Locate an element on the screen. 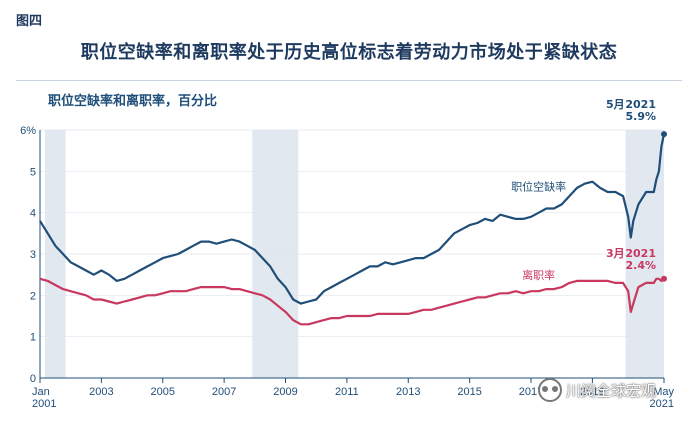  x-tick-label: 2015 is located at coordinates (469, 392).